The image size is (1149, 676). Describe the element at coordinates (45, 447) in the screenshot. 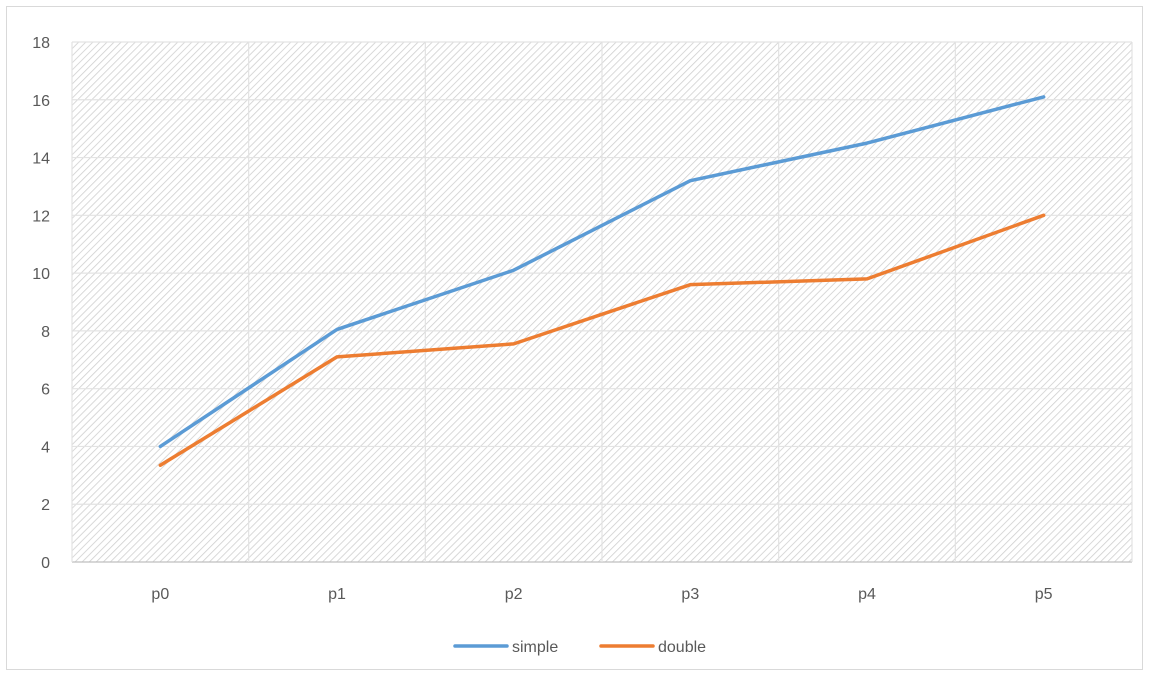

I see `y-tick-label: 4` at that location.